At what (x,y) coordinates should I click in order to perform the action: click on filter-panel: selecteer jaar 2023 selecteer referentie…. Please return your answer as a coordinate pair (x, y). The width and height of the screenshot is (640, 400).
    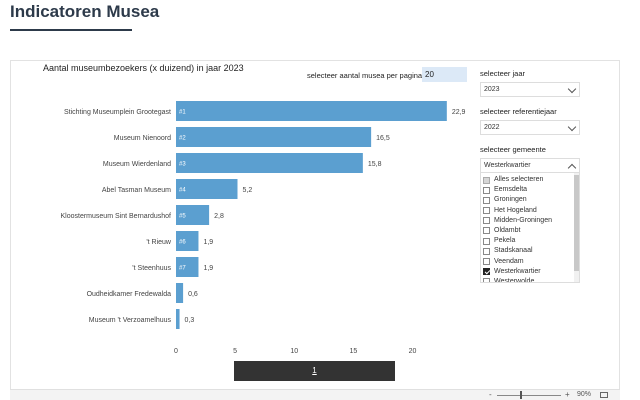
    Looking at the image, I should click on (532, 176).